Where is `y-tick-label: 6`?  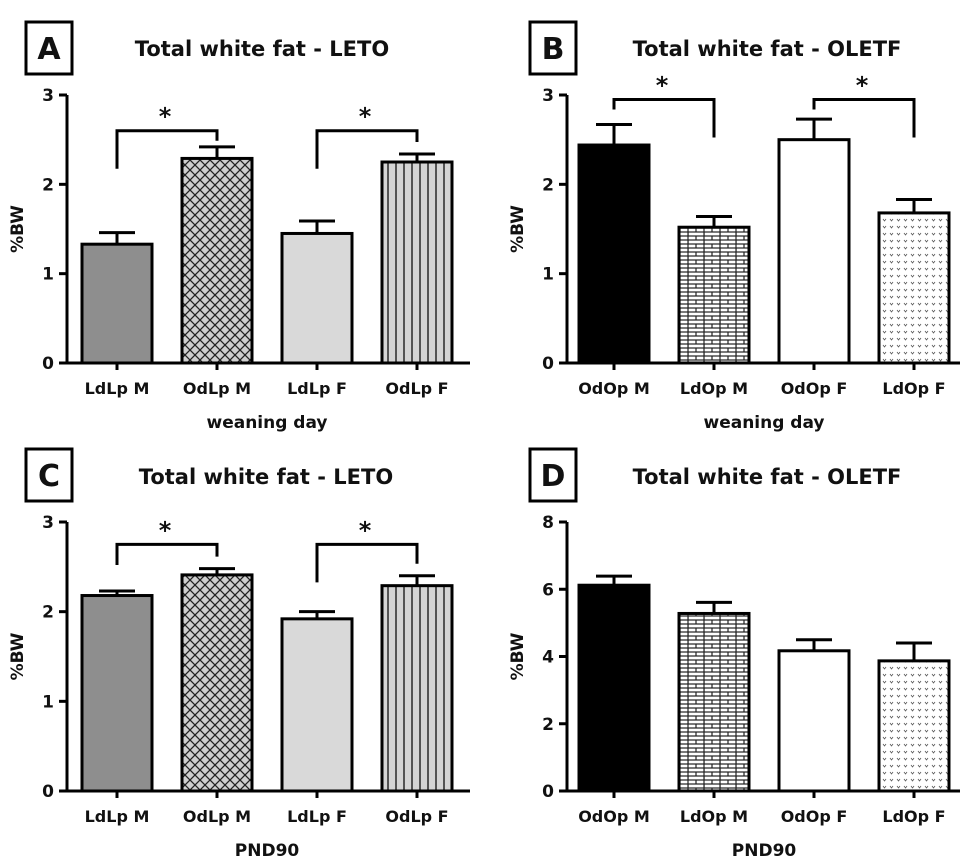
y-tick-label: 6 is located at coordinates (548, 590).